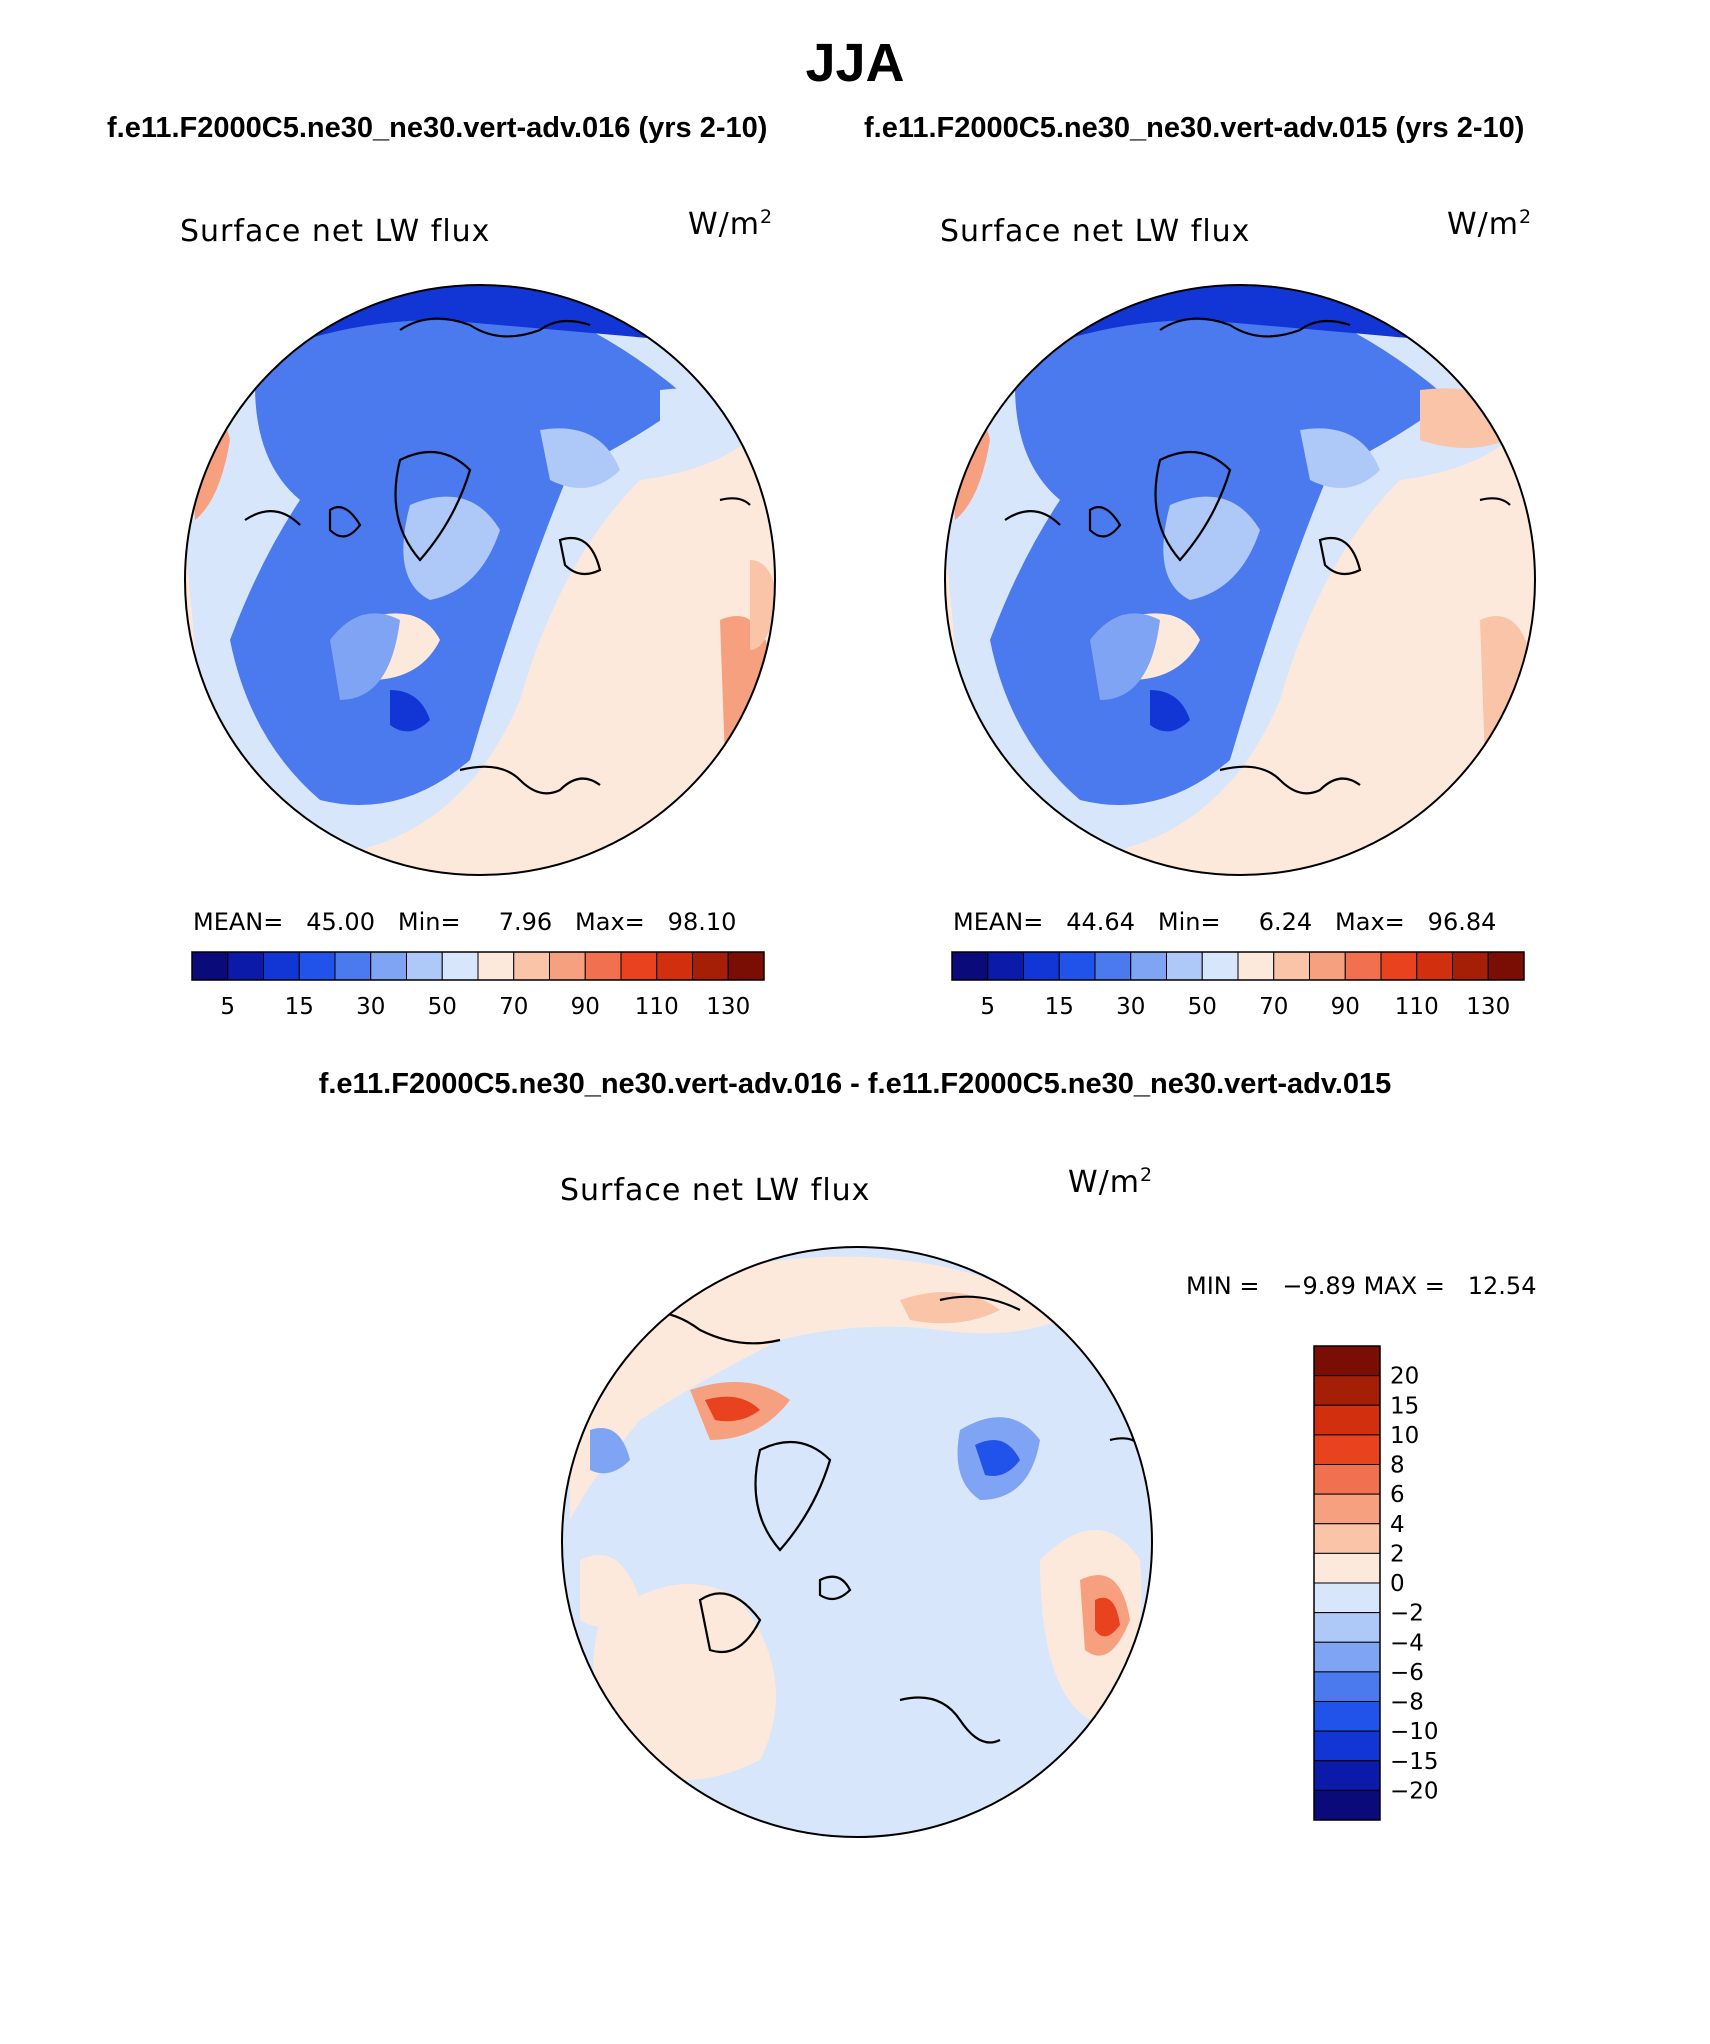  Describe the element at coordinates (585, 1007) in the screenshot. I see `panel1-colorbar-tick: 90` at that location.